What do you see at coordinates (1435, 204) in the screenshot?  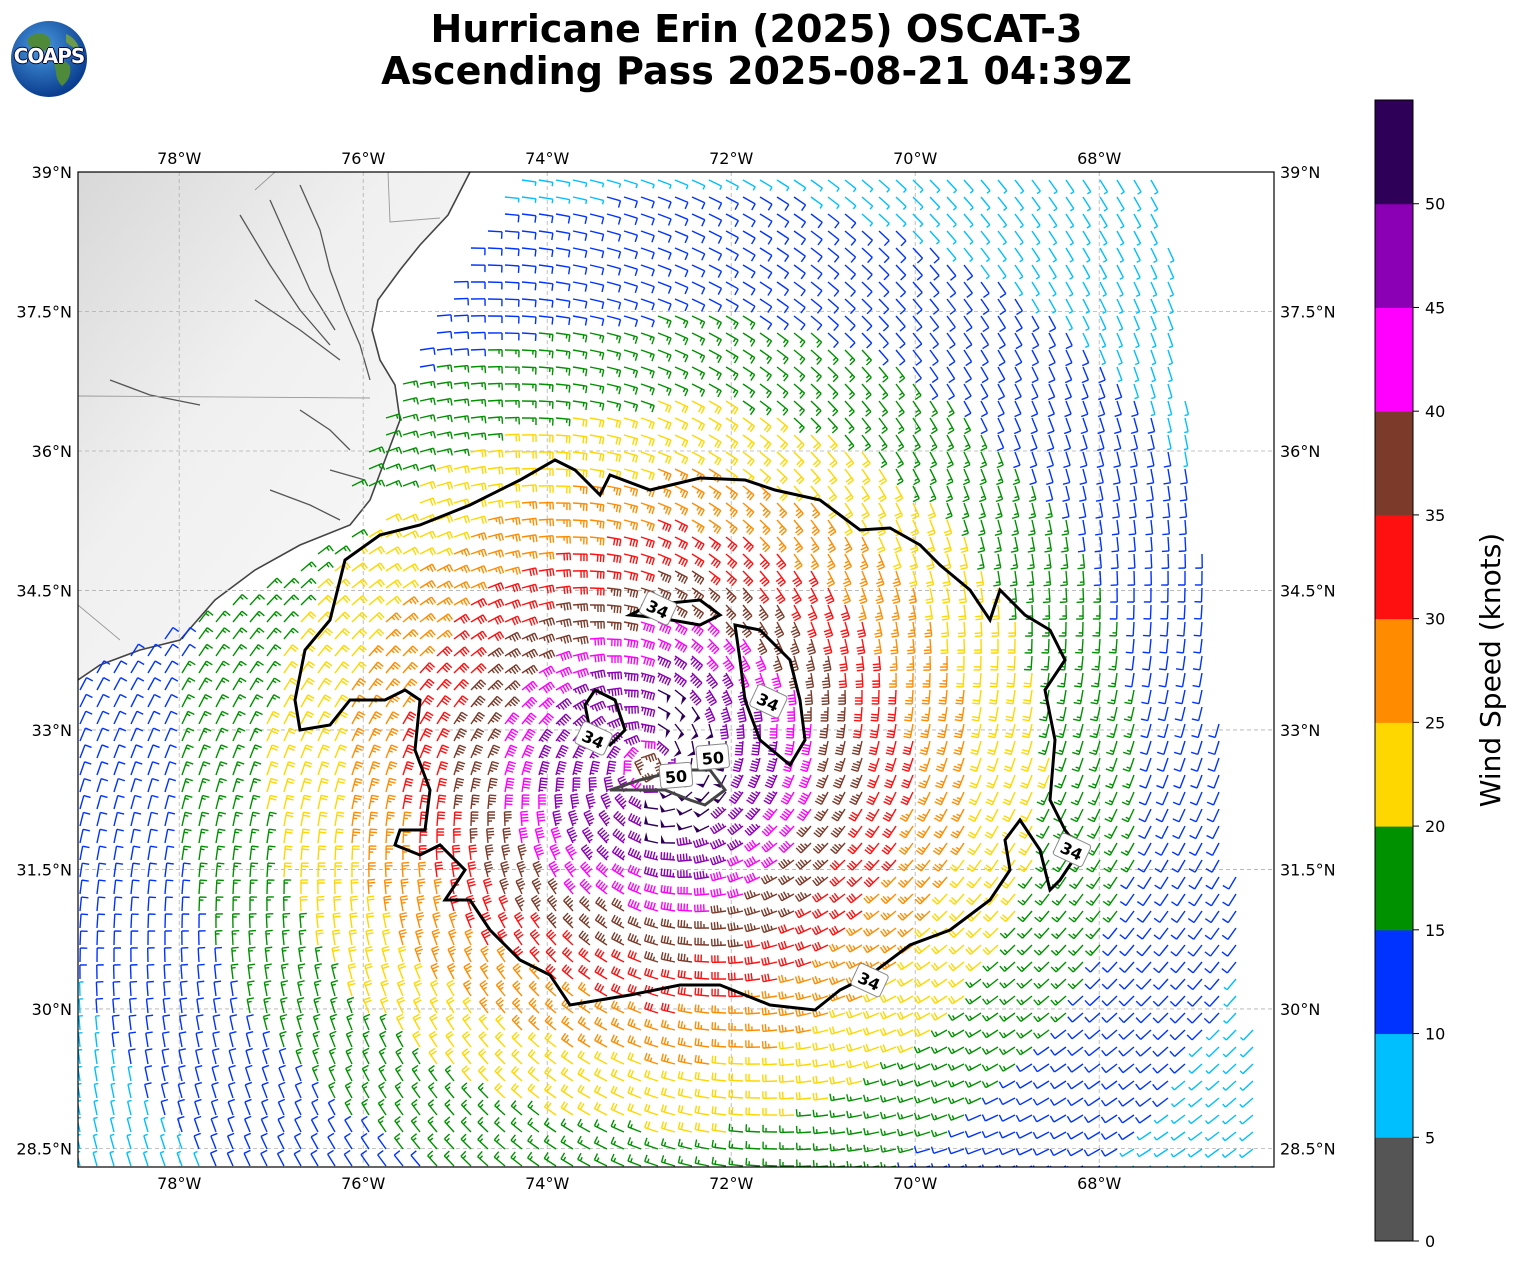 I see `colorbar-tick-label: 50` at bounding box center [1435, 204].